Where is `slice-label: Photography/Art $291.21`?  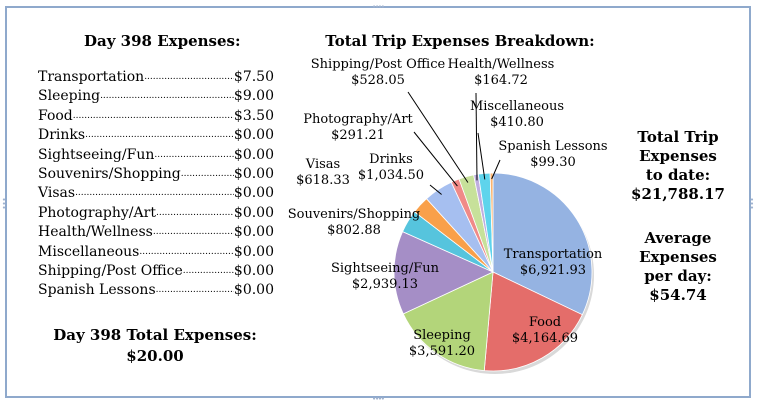
slice-label: Photography/Art $291.21 is located at coordinates (358, 127).